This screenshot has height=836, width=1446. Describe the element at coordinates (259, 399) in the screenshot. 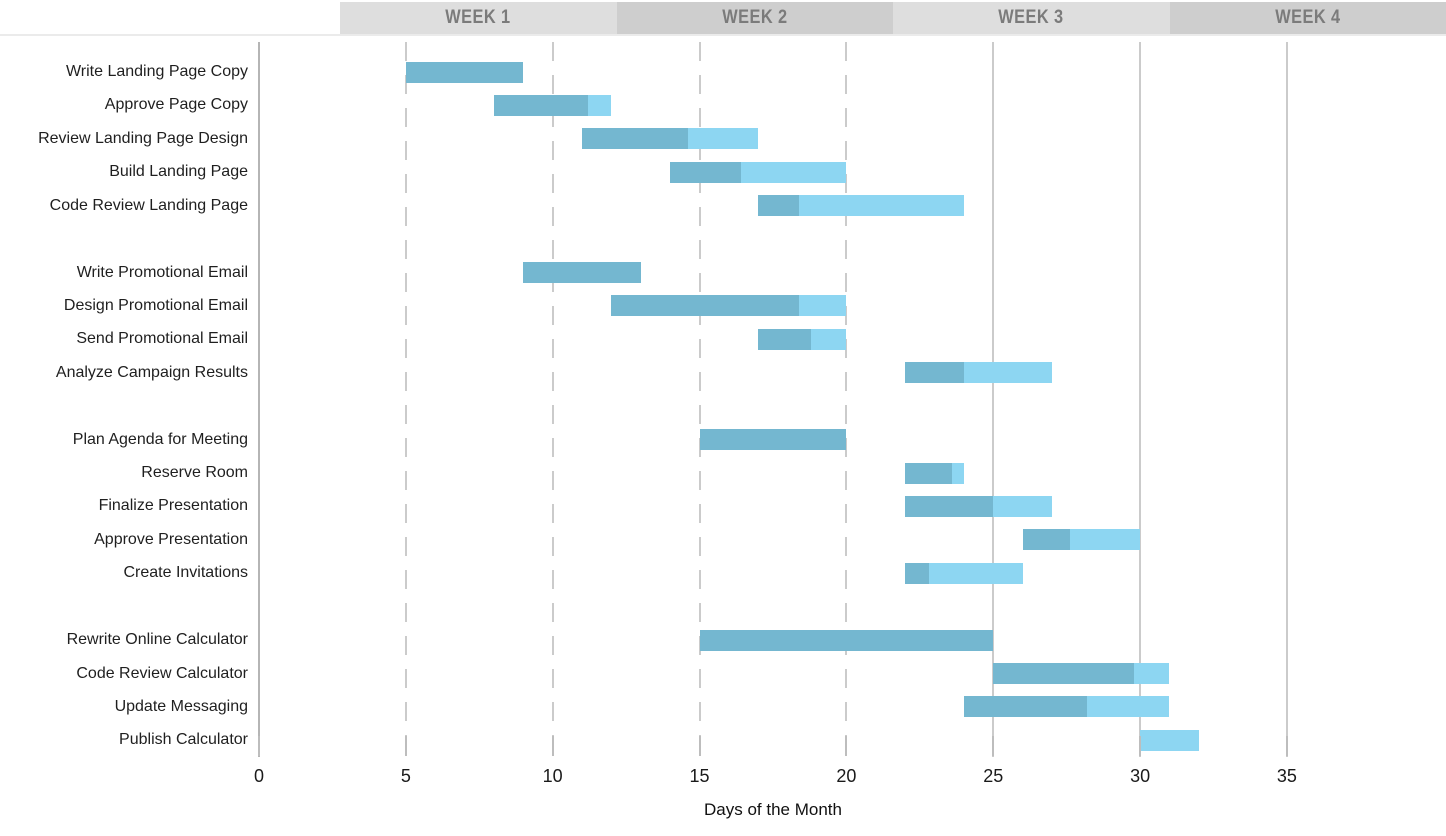

I see `y-axis-spine` at that location.